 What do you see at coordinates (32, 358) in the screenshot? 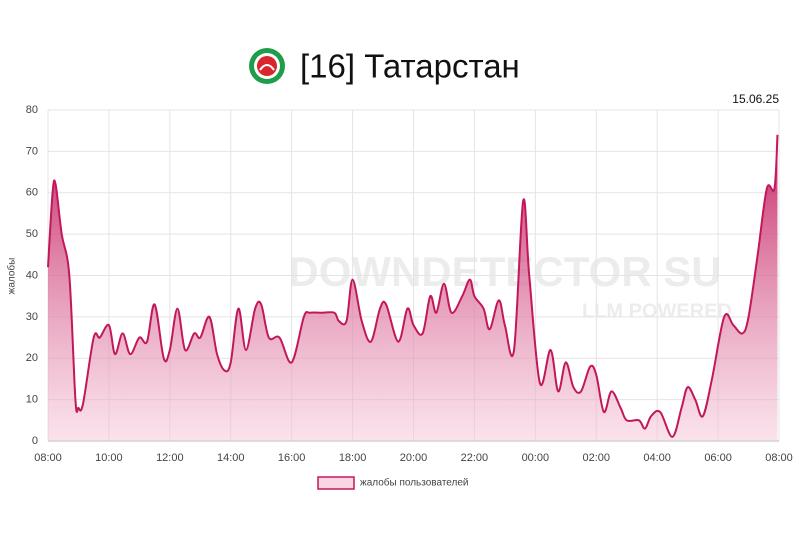
I see `y-tick-label: 20` at bounding box center [32, 358].